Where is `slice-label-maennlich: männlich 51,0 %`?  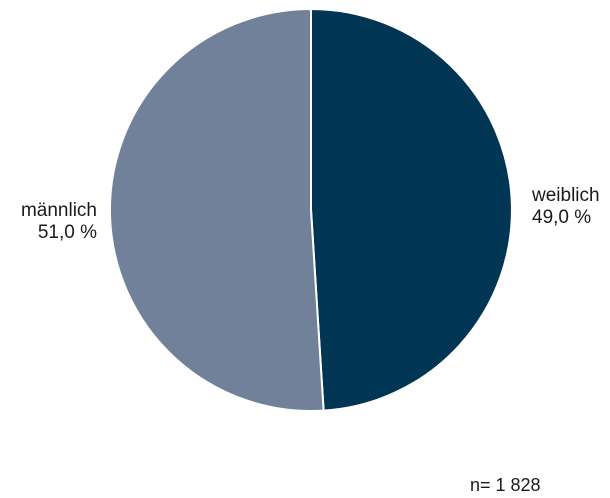 slice-label-maennlich: männlich 51,0 % is located at coordinates (48, 222).